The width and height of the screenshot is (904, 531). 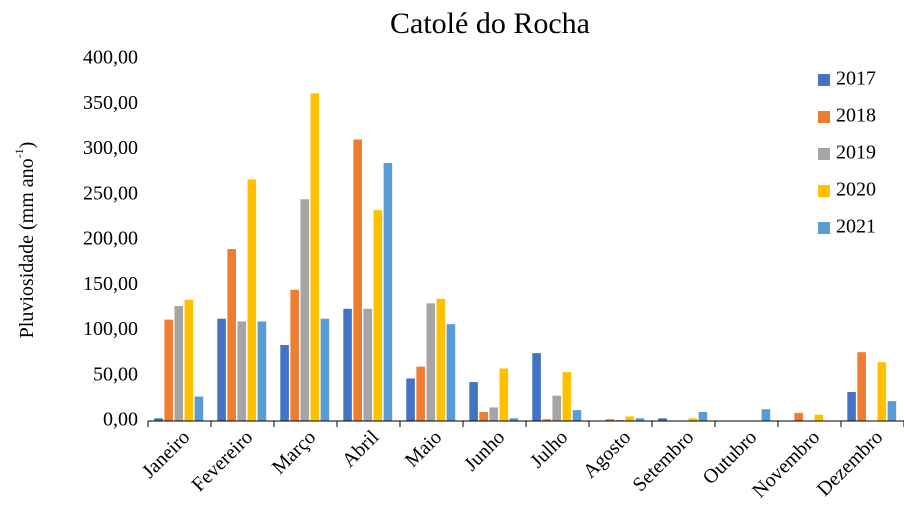 What do you see at coordinates (110, 148) in the screenshot?
I see `y-tick-label: 300,00` at bounding box center [110, 148].